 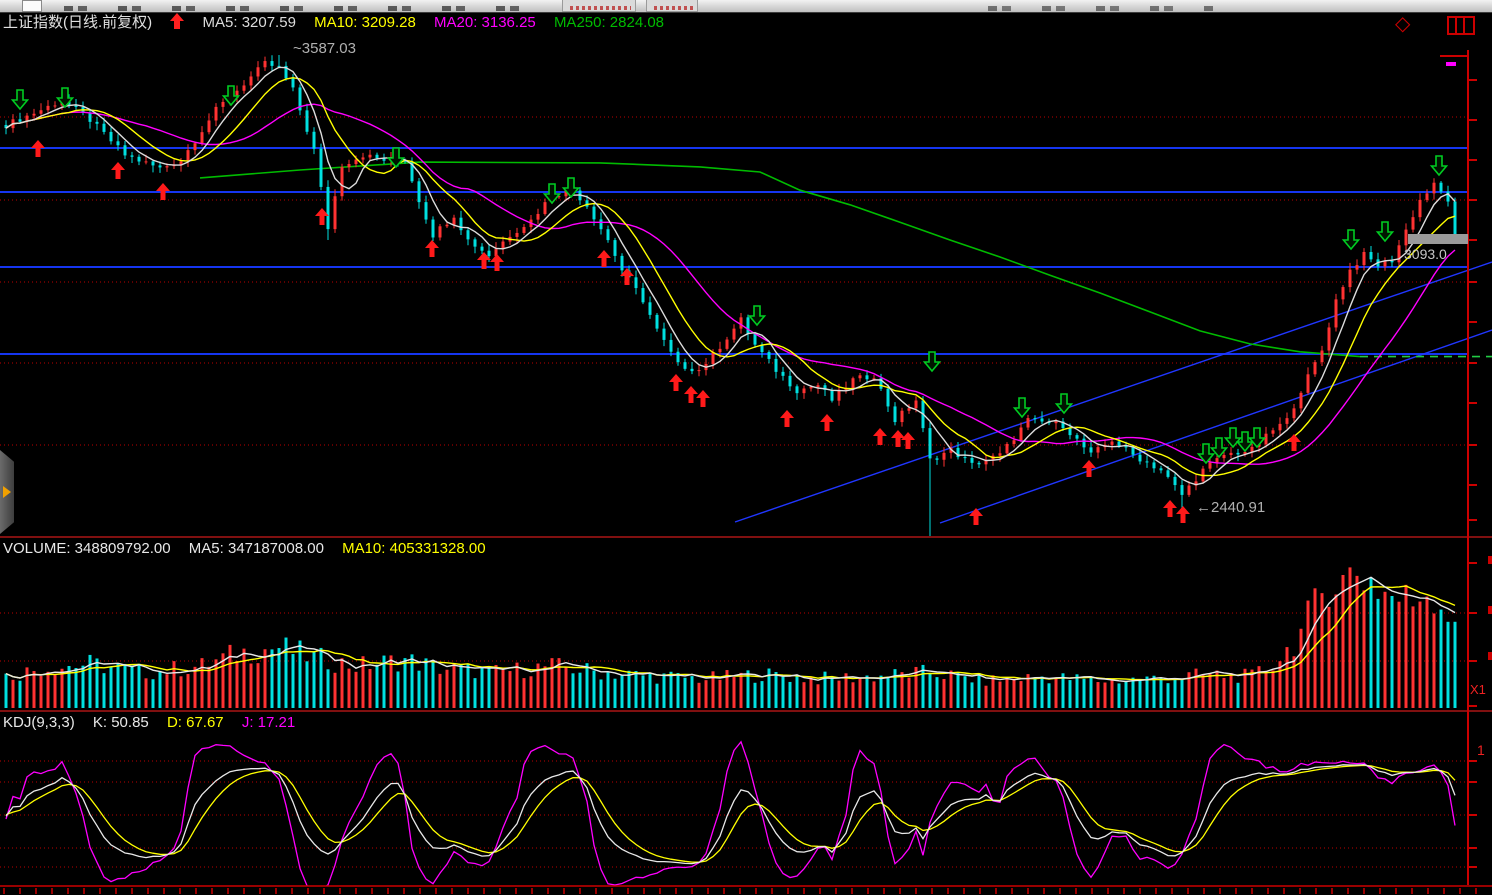 What do you see at coordinates (324, 48) in the screenshot?
I see `peak-price-annotation: ~3587.03` at bounding box center [324, 48].